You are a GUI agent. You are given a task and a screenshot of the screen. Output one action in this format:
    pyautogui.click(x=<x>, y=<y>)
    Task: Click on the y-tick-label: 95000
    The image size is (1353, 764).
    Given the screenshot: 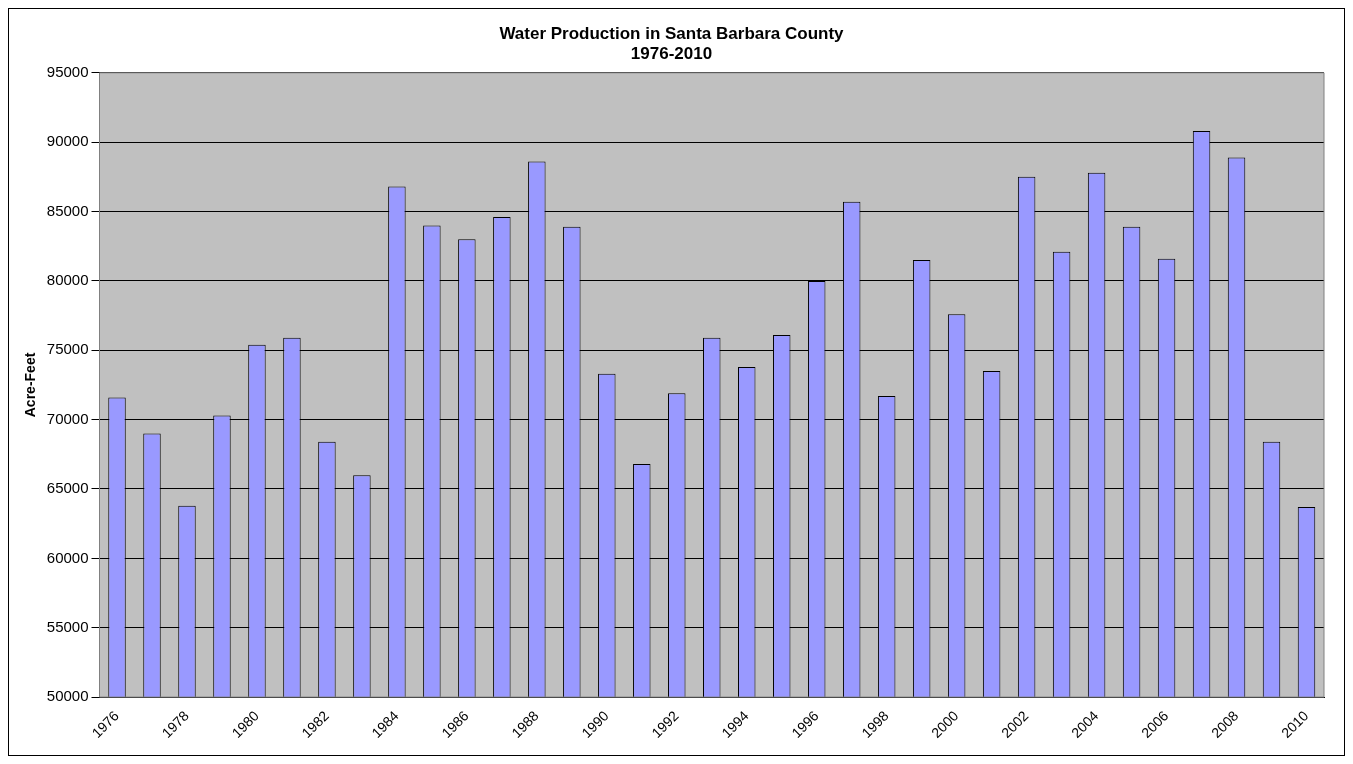 What is the action you would take?
    pyautogui.click(x=67, y=71)
    